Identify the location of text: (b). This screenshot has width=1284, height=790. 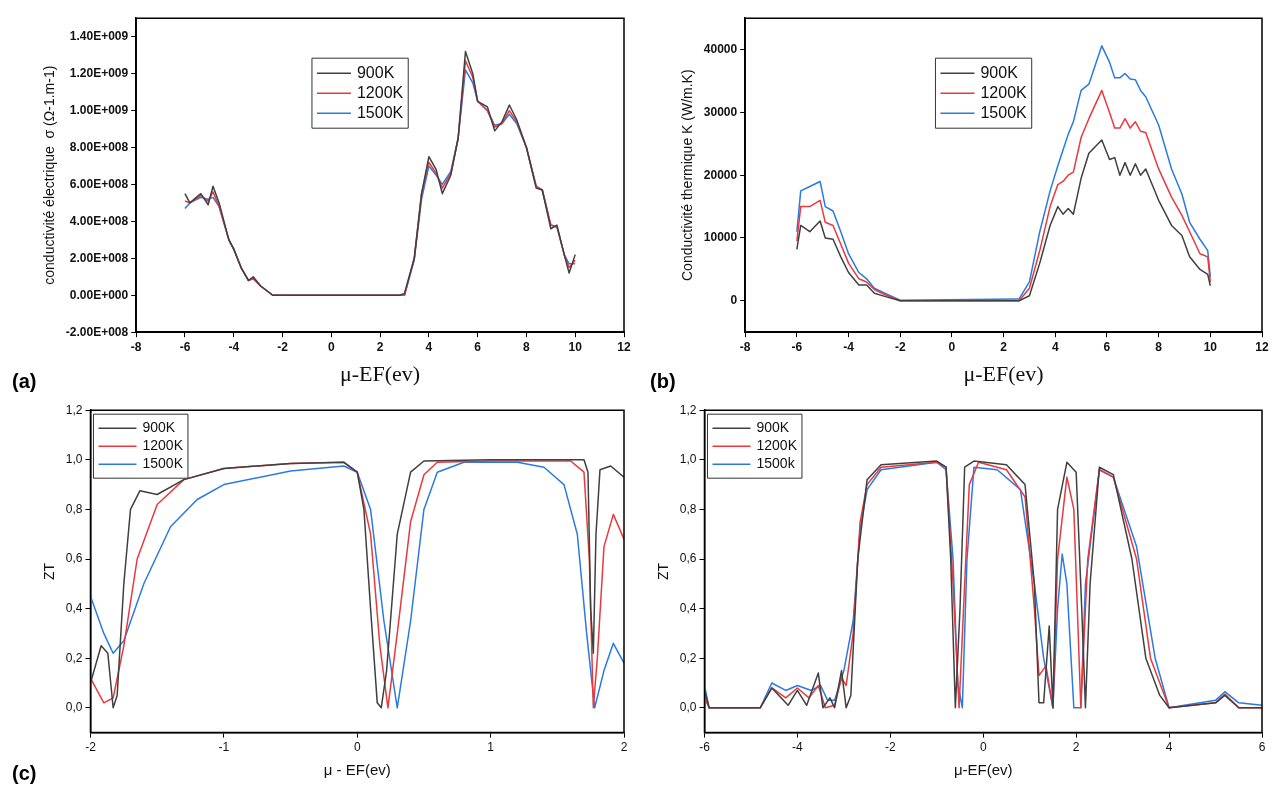
(663, 380).